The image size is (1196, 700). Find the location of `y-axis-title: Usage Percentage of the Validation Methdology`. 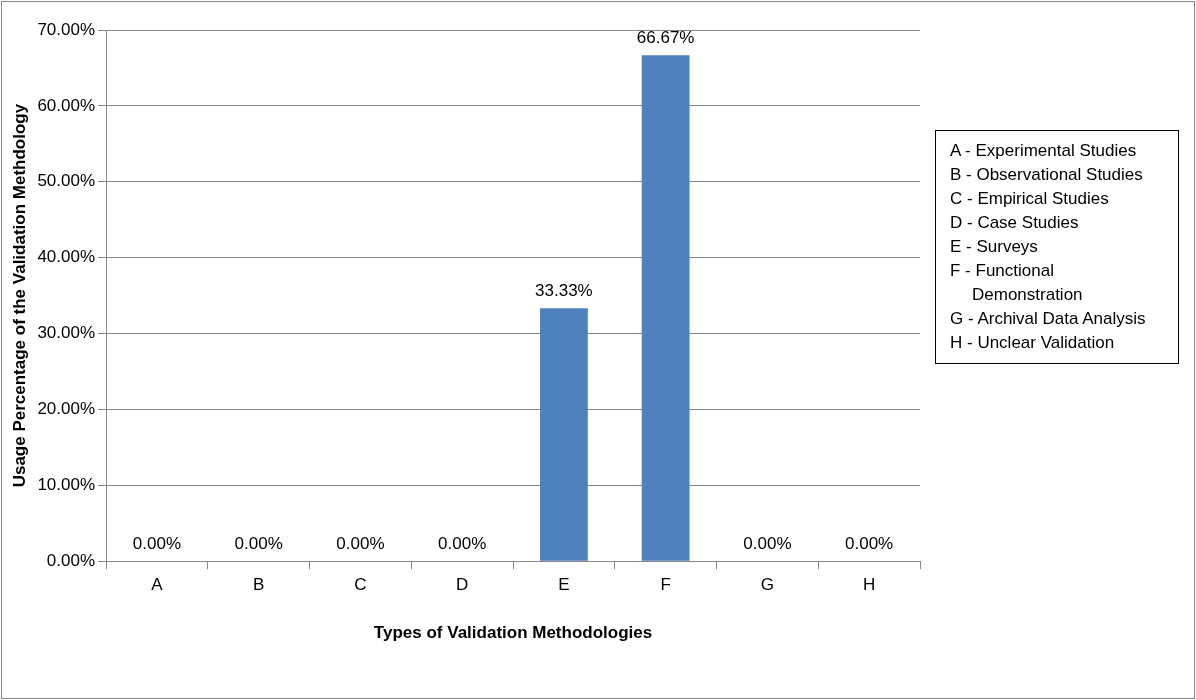

y-axis-title: Usage Percentage of the Validation Methdology is located at coordinates (19, 295).